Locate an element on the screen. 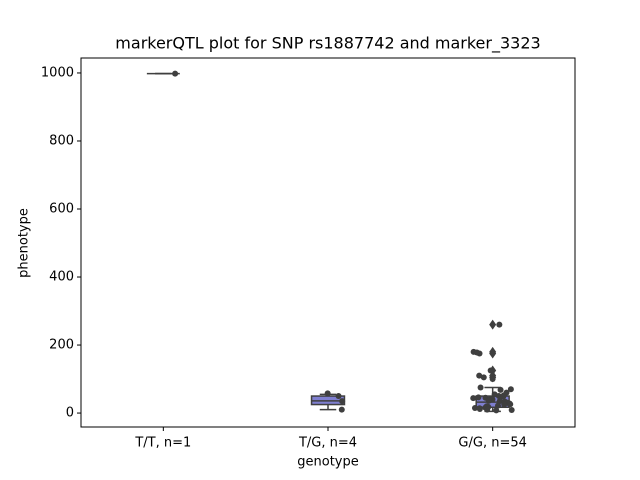  y-tick-label: 1000 is located at coordinates (57, 72).